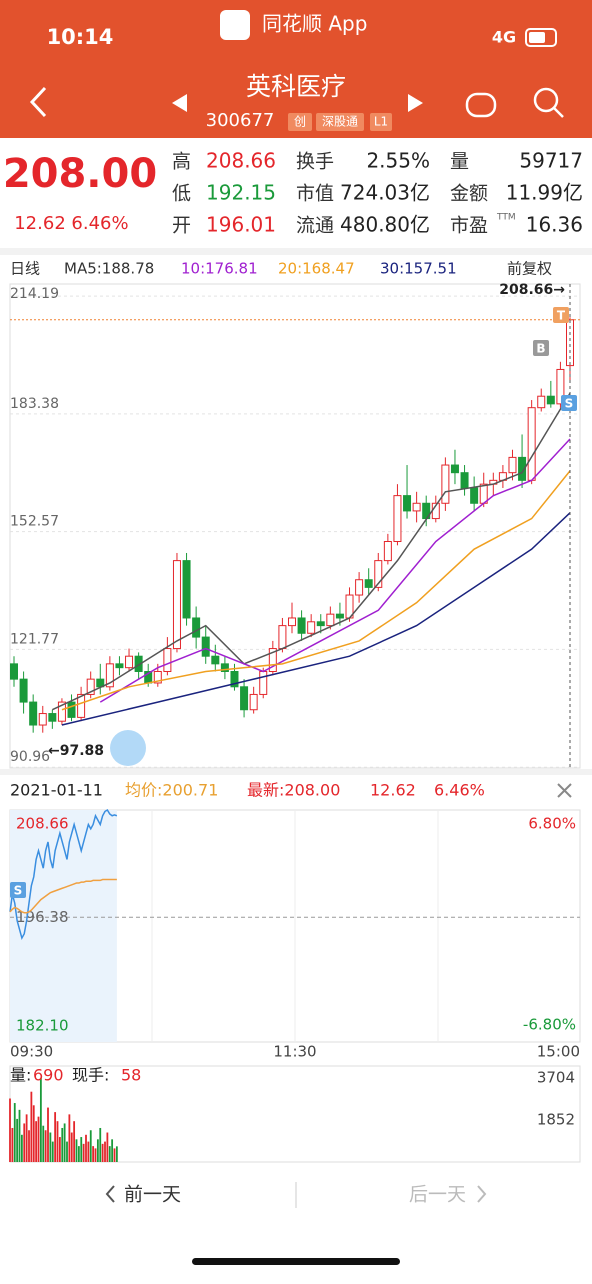 The width and height of the screenshot is (592, 1284). I want to click on pct-tick: -6.80%, so click(549, 1025).